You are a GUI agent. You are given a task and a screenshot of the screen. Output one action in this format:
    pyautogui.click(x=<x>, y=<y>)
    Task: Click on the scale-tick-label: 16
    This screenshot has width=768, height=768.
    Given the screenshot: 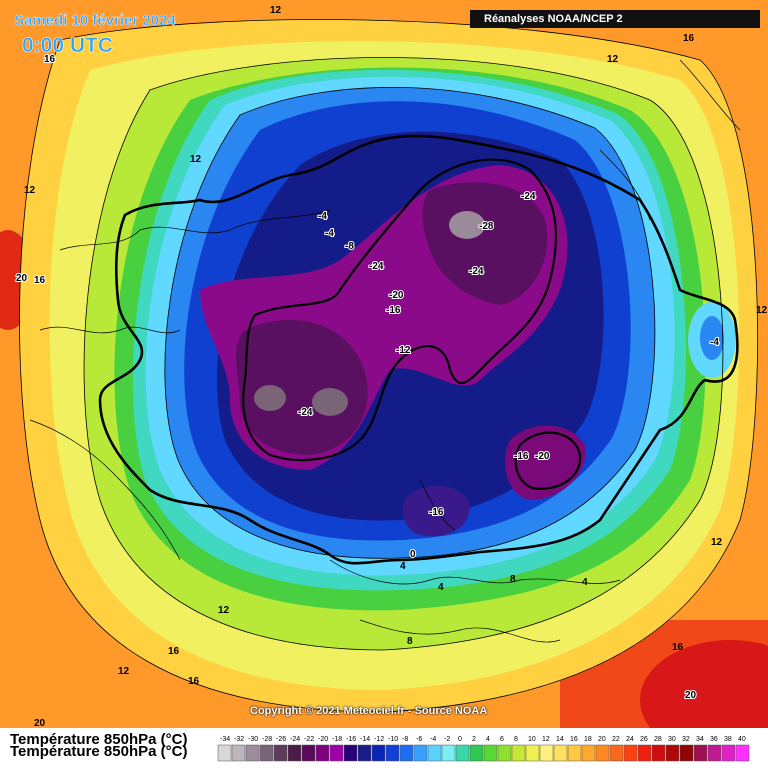 What is the action you would take?
    pyautogui.click(x=574, y=739)
    